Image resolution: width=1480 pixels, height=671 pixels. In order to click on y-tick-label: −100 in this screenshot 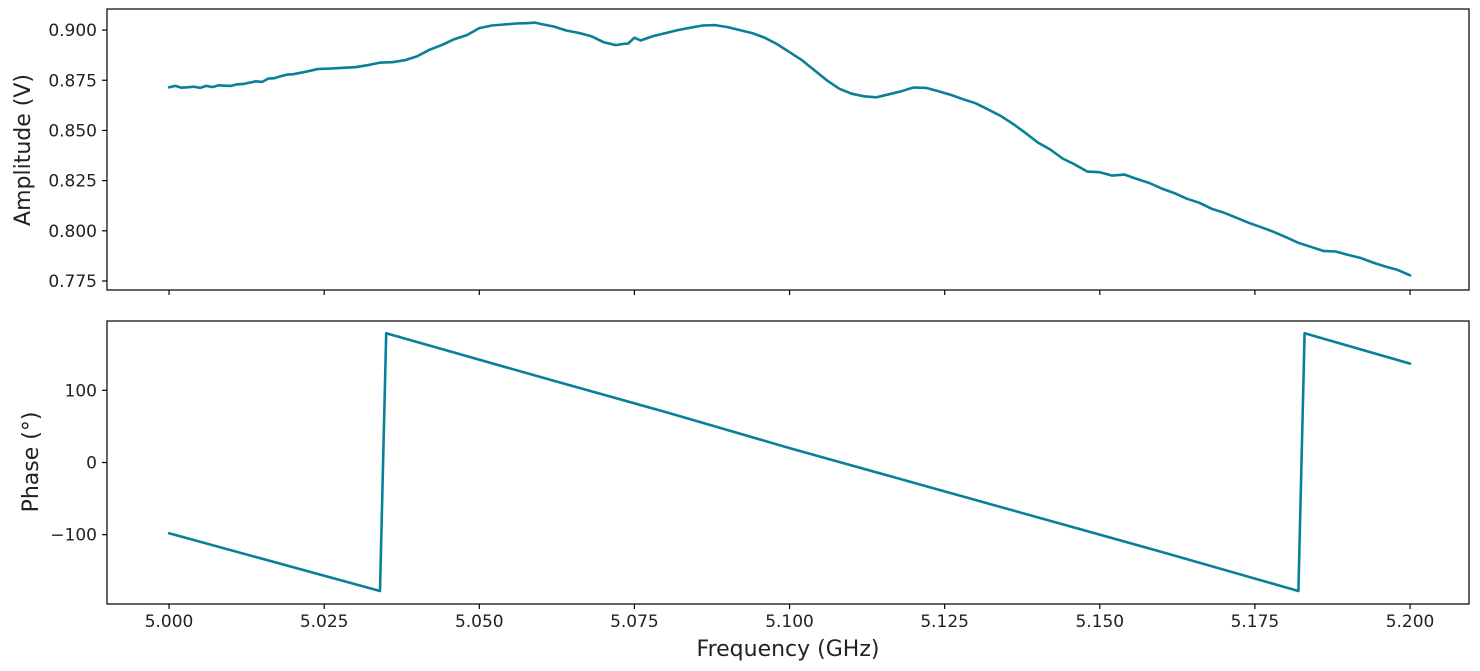, I will do `click(73, 536)`.